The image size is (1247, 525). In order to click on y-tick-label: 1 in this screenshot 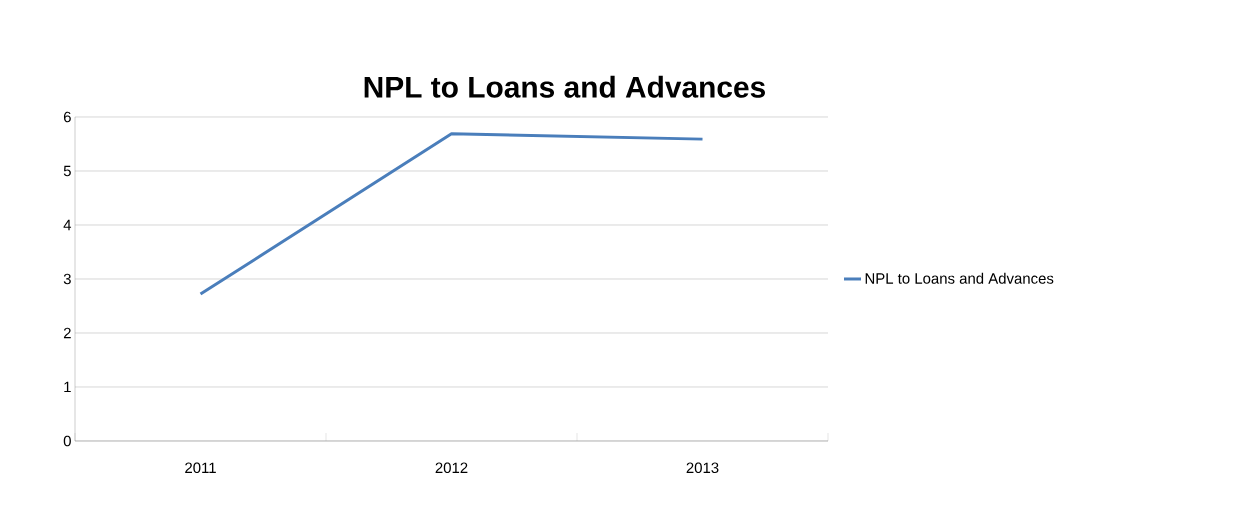, I will do `click(67, 387)`.